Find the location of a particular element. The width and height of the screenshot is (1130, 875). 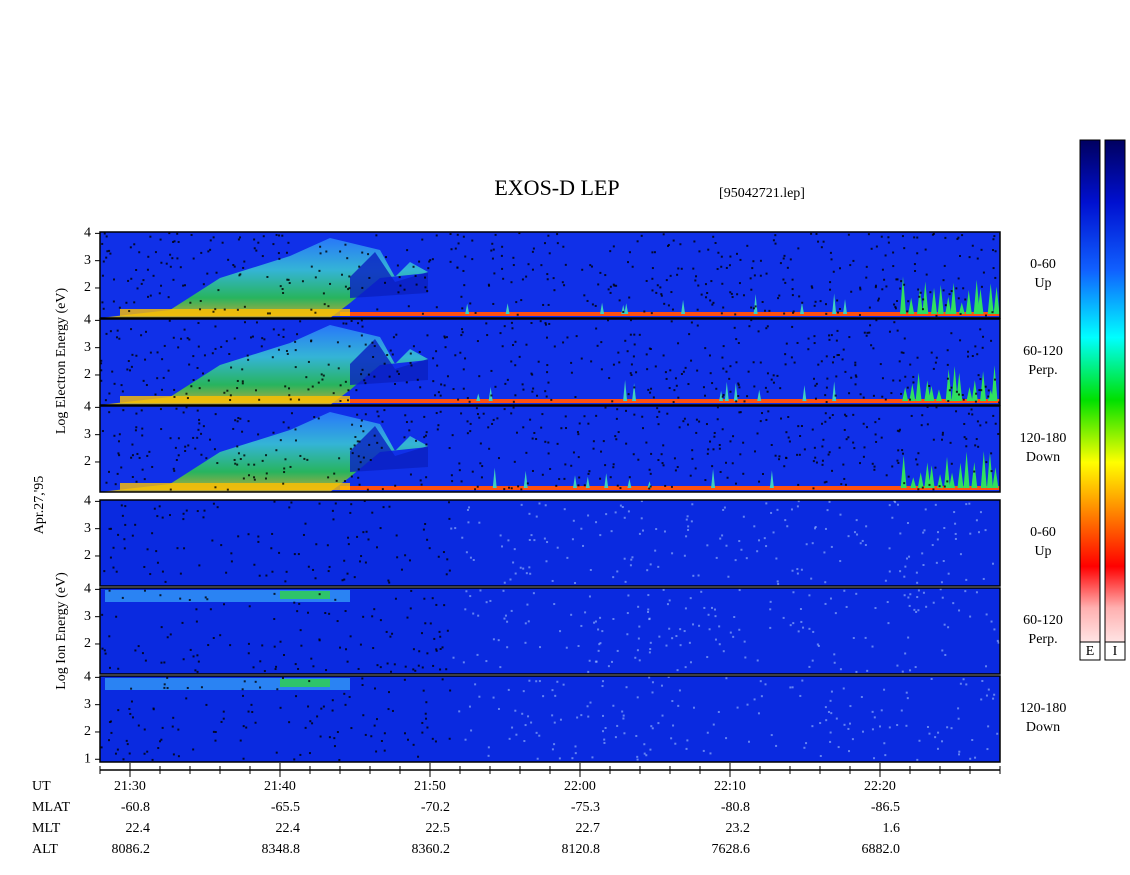

colorbar-label: I is located at coordinates (1115, 651).